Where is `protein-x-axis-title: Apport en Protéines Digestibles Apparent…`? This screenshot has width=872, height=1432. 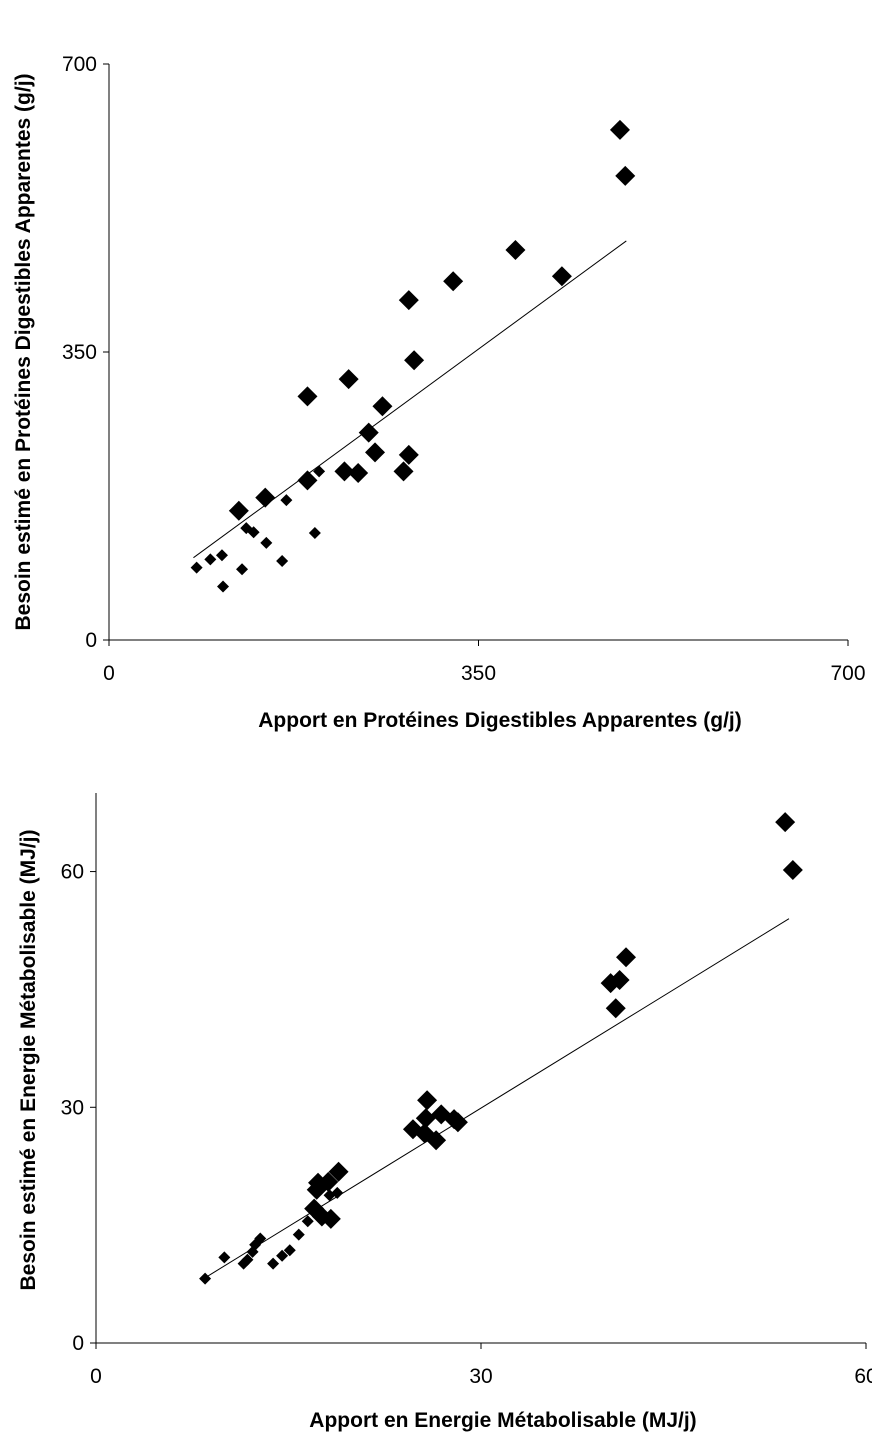
protein-x-axis-title: Apport en Protéines Digestibles Apparent… is located at coordinates (499, 720).